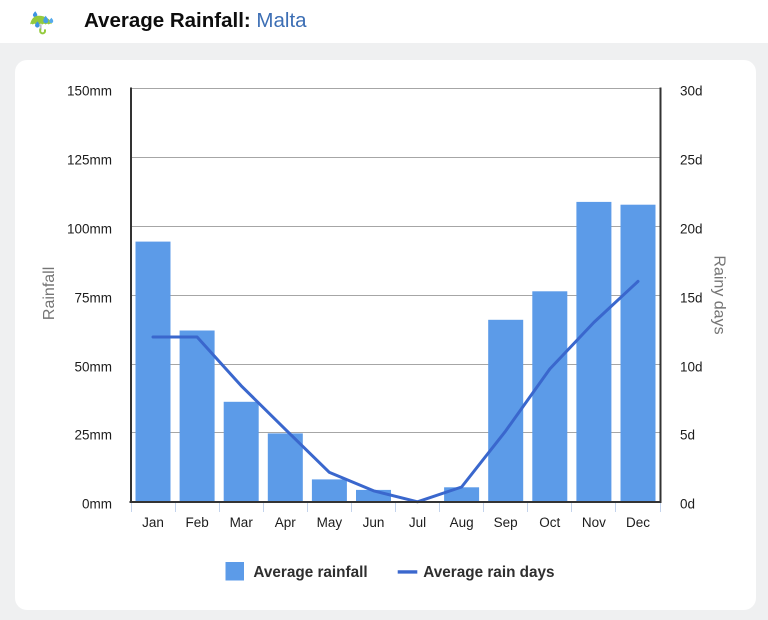  Describe the element at coordinates (687, 435) in the screenshot. I see `svg-text: 5d` at that location.